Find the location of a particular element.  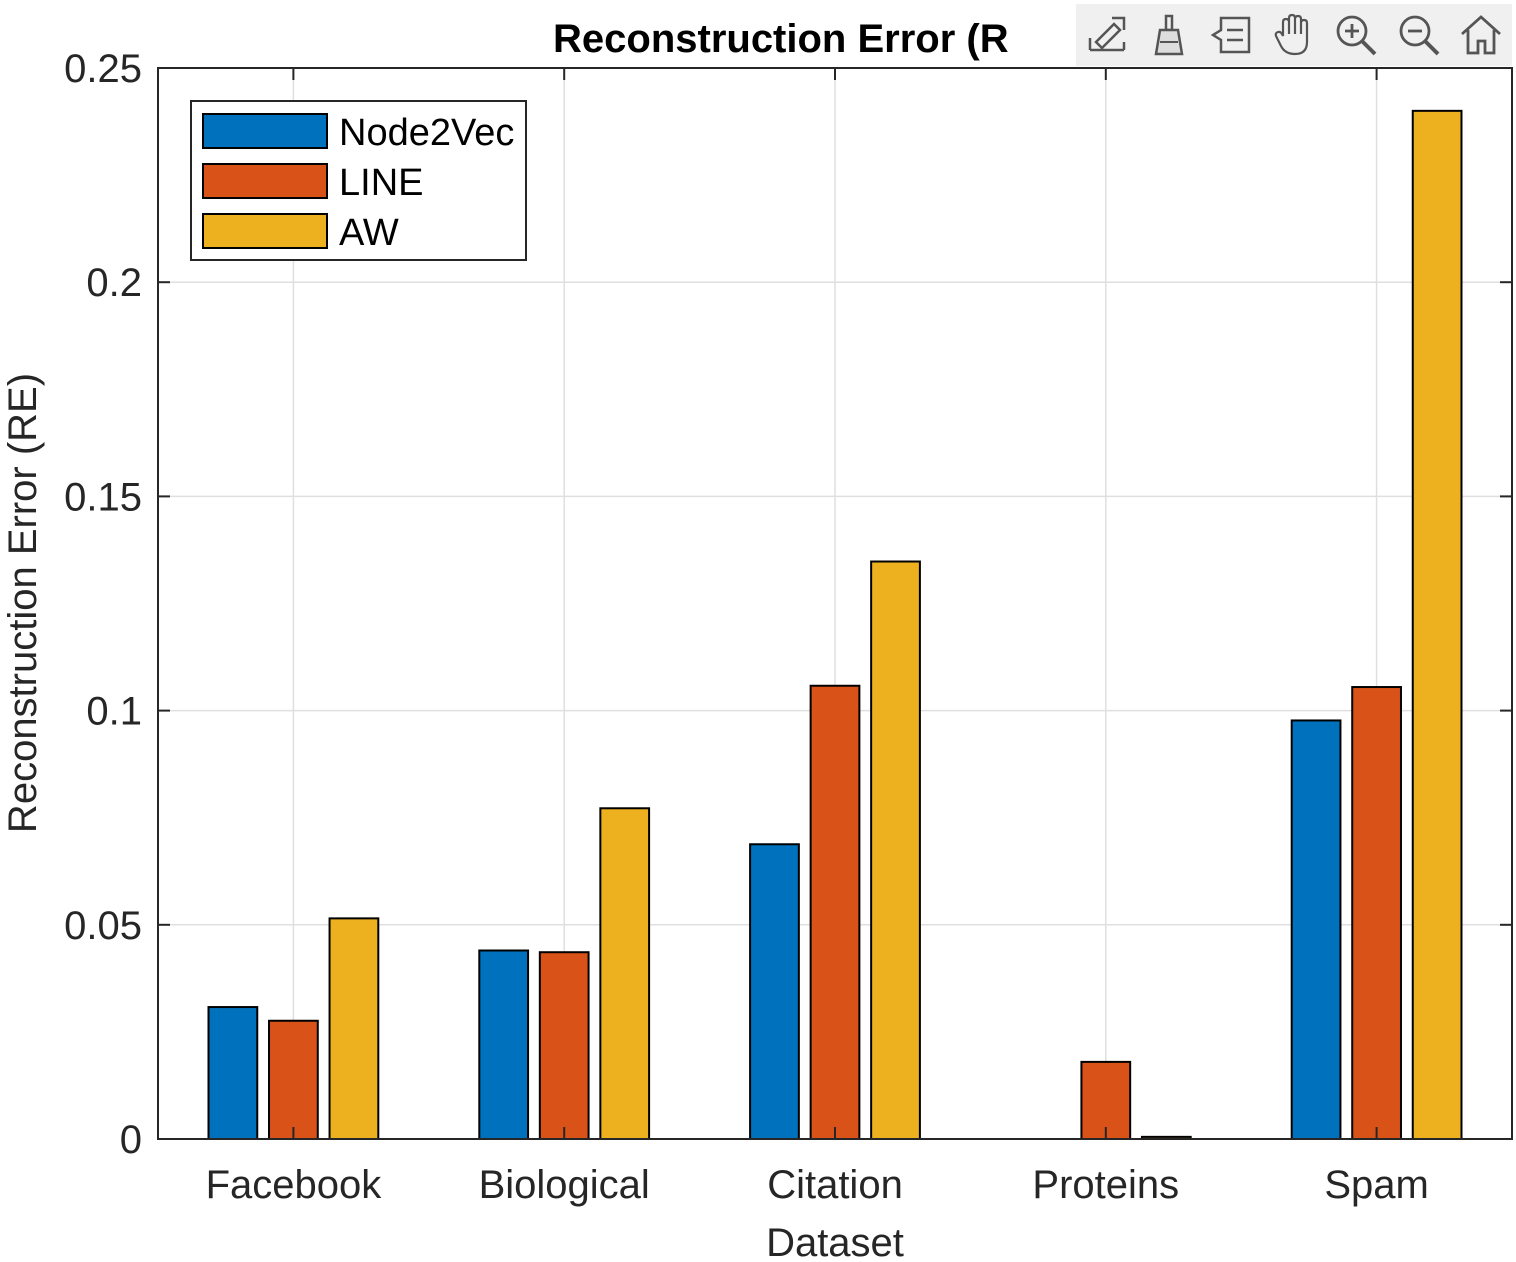

brush-icon is located at coordinates (1169, 35).